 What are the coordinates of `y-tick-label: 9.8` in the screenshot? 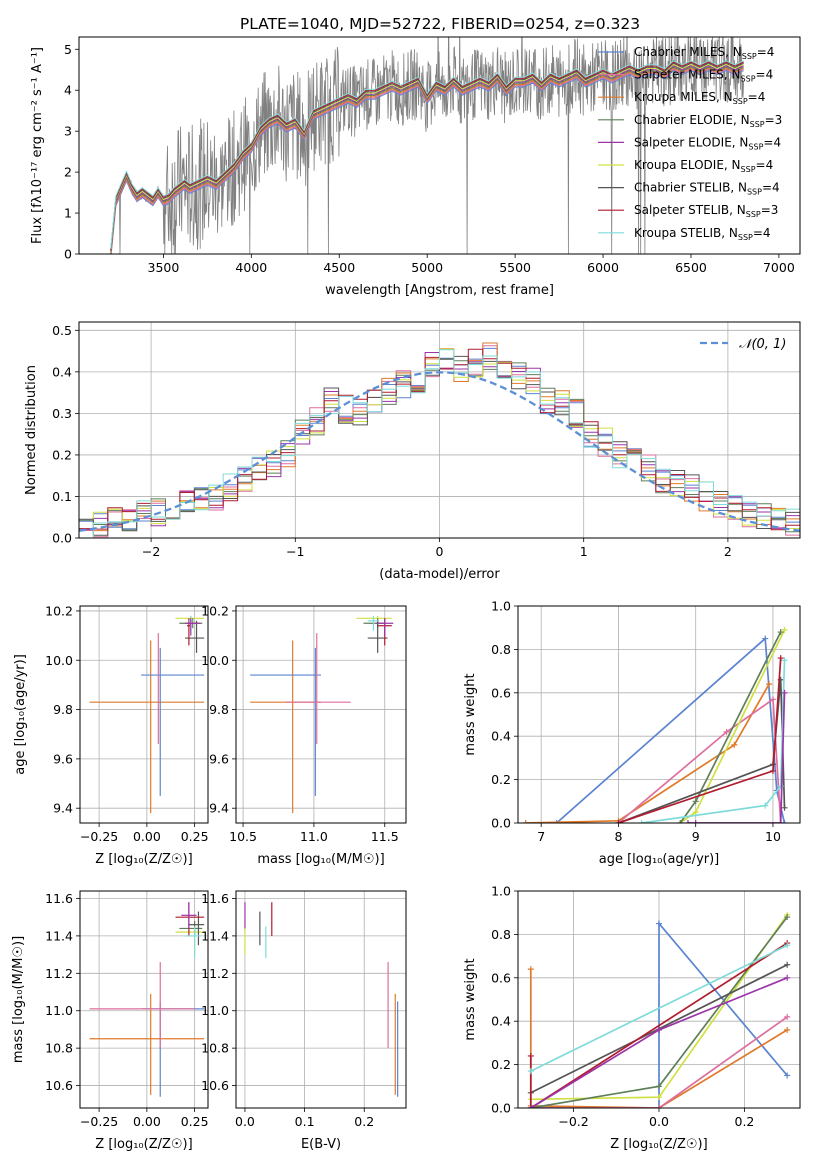 It's located at (219, 709).